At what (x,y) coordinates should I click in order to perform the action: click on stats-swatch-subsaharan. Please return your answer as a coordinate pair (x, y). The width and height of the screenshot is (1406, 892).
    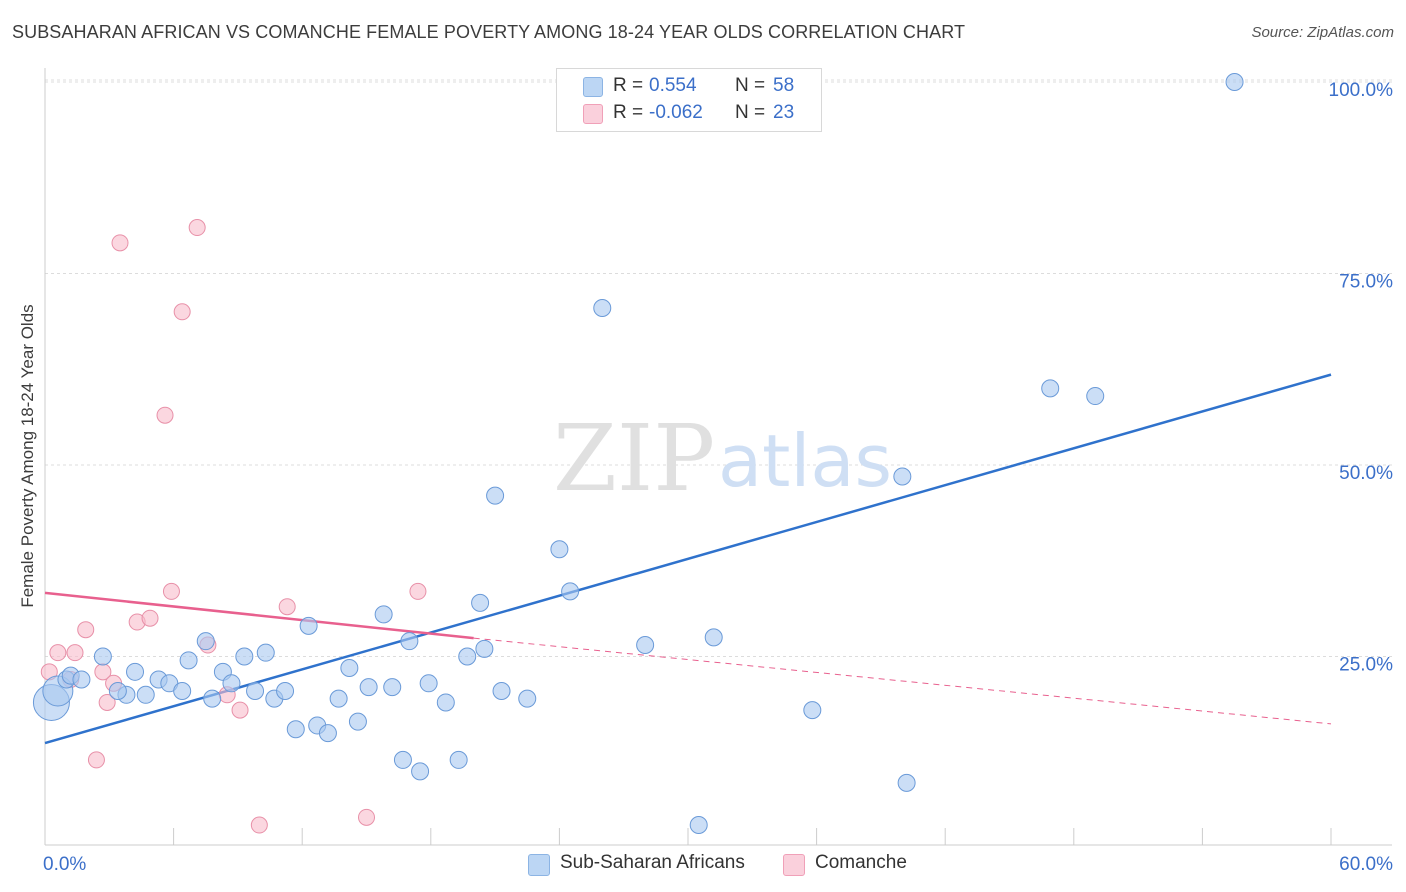
    Looking at the image, I should click on (593, 87).